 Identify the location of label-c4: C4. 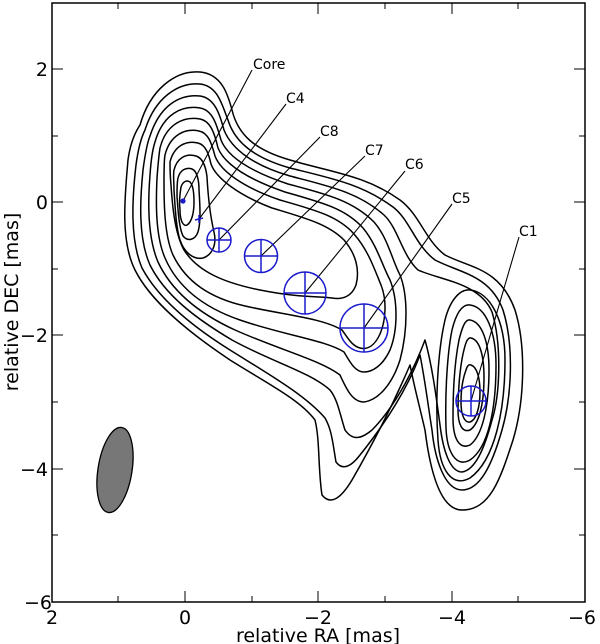
(295, 99).